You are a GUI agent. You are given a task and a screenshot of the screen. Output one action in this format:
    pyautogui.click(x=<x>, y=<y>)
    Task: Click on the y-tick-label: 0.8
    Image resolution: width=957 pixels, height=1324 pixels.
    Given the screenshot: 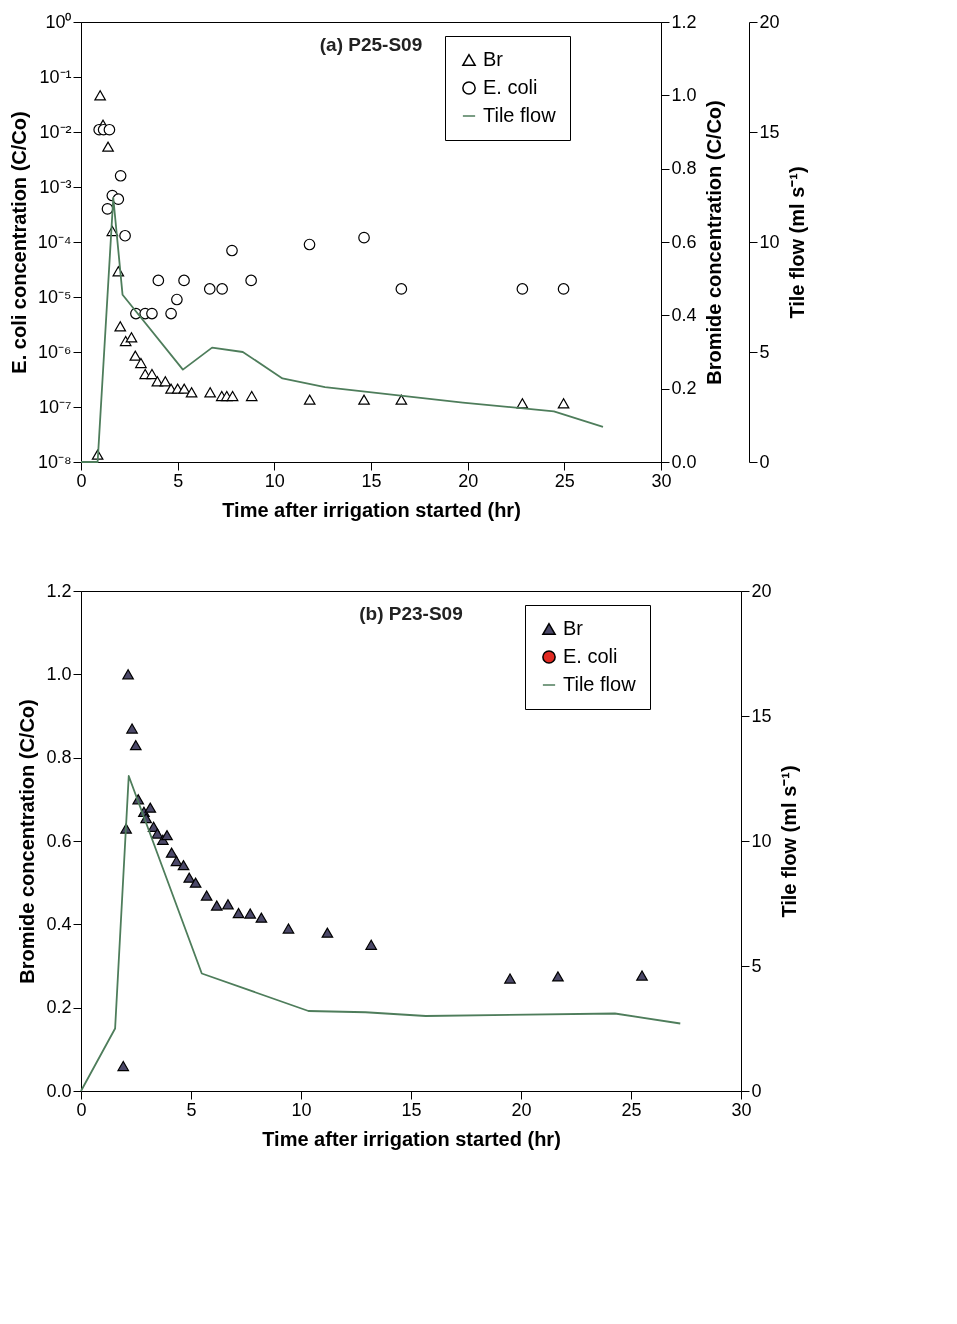 What is the action you would take?
    pyautogui.click(x=59, y=757)
    